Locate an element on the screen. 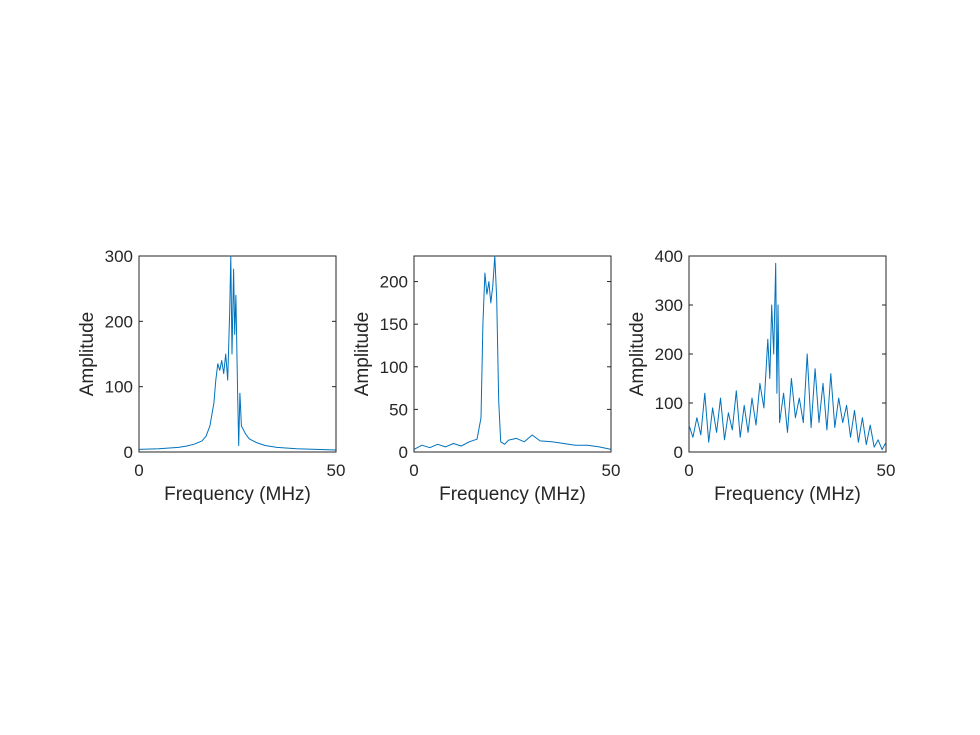 The image size is (980, 735). chart-1: 0 100 200 300 0 50 Frequency (MHz) Amplitude is located at coordinates (211, 376).